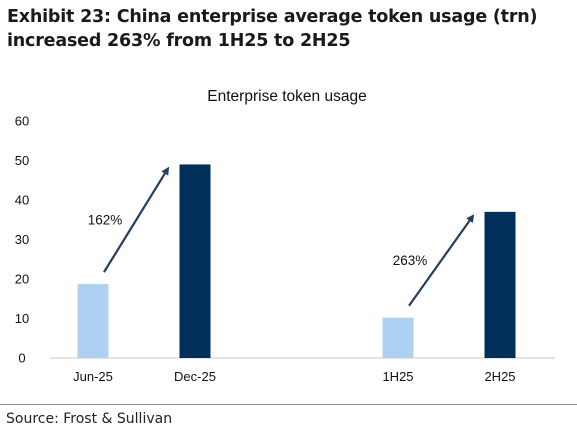 Image resolution: width=577 pixels, height=436 pixels. I want to click on y-tick-label: 20, so click(22, 279).